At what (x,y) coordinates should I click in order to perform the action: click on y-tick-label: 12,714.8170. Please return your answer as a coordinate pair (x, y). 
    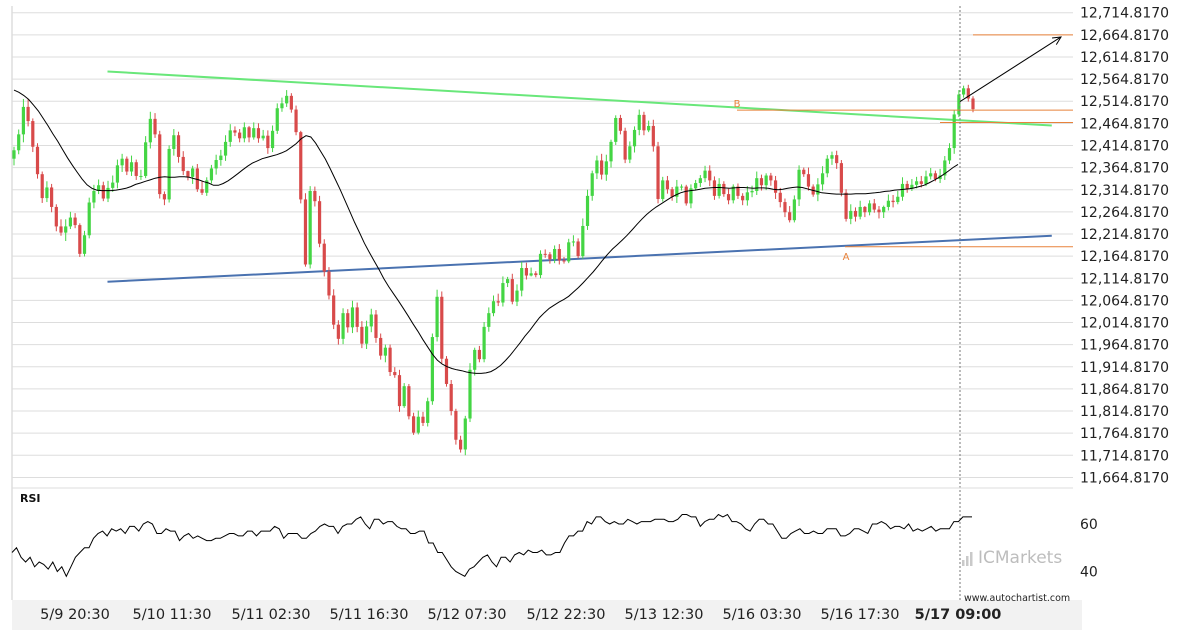
    Looking at the image, I should click on (1124, 14).